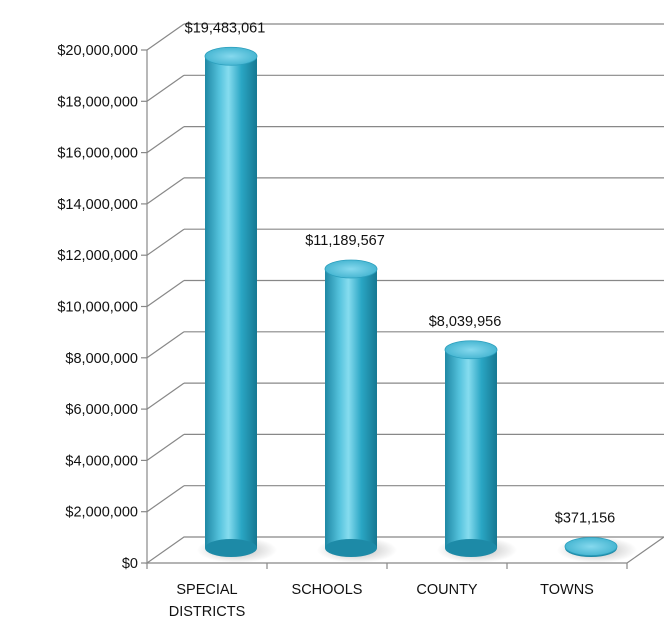 This screenshot has width=664, height=629. I want to click on x-tick-label-line: SPECIAL, so click(206, 590).